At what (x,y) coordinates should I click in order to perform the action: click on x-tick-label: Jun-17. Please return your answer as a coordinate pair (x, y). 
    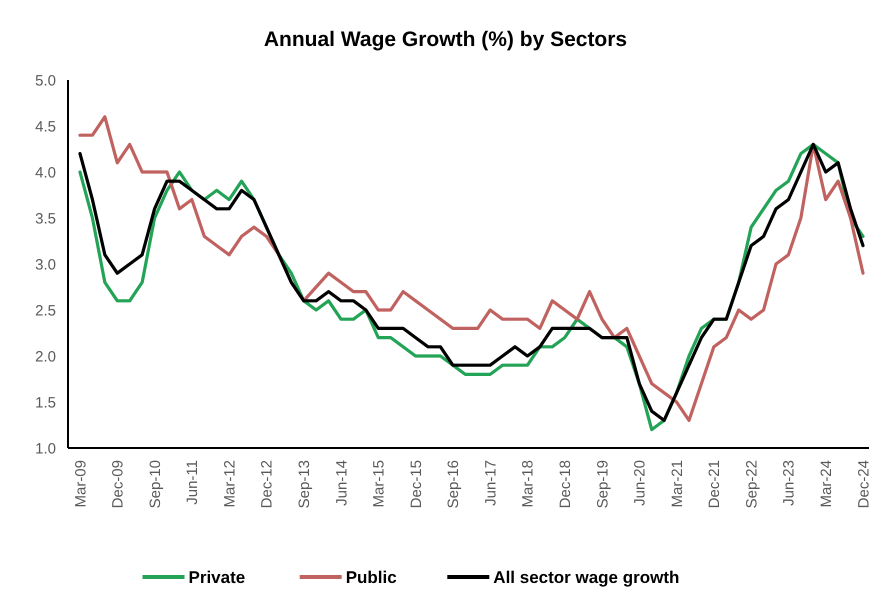
    Looking at the image, I should click on (491, 483).